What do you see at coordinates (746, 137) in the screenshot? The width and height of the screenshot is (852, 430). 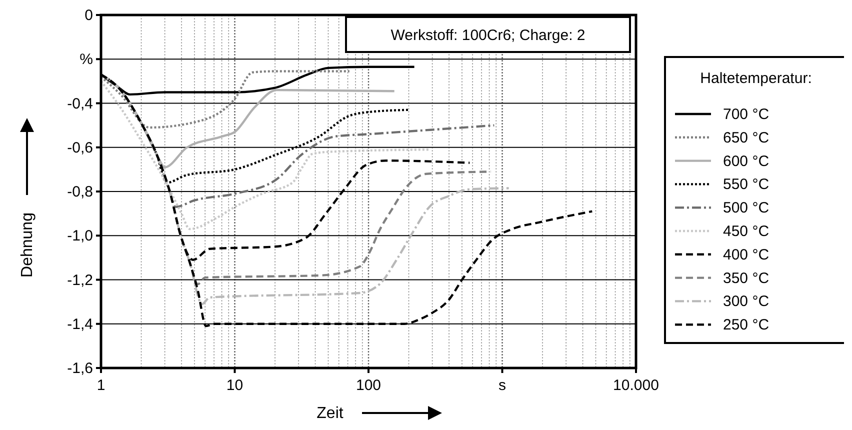 I see `legend-label: 650 °C` at bounding box center [746, 137].